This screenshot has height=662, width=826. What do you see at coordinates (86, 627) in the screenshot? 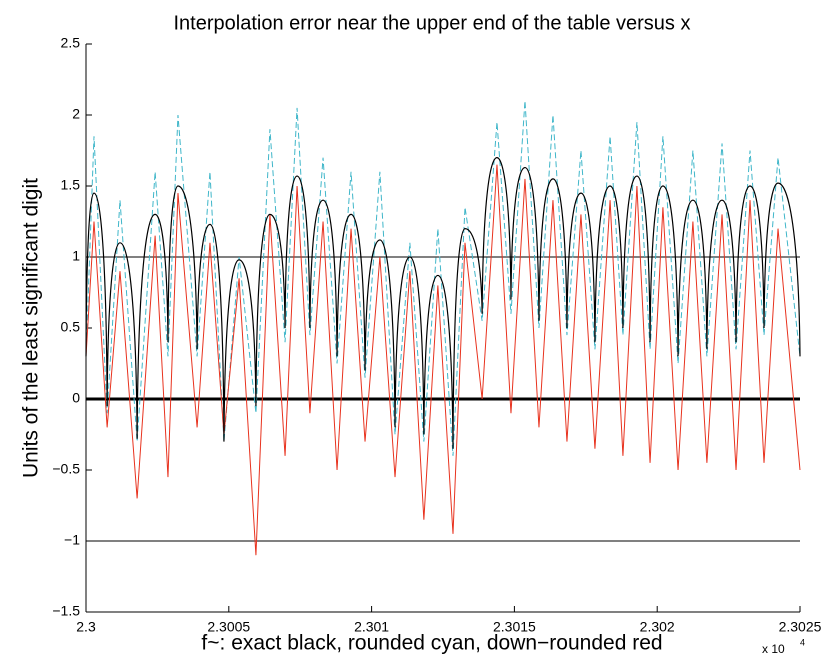
I see `x-tick-label: 2.3` at bounding box center [86, 627].